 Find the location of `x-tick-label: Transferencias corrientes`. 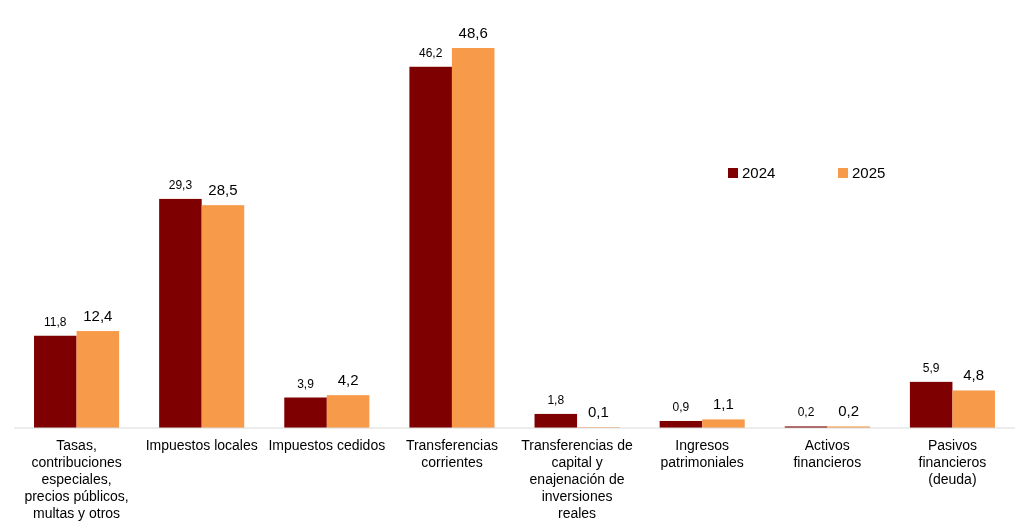

x-tick-label: Transferencias corrientes is located at coordinates (451, 453).